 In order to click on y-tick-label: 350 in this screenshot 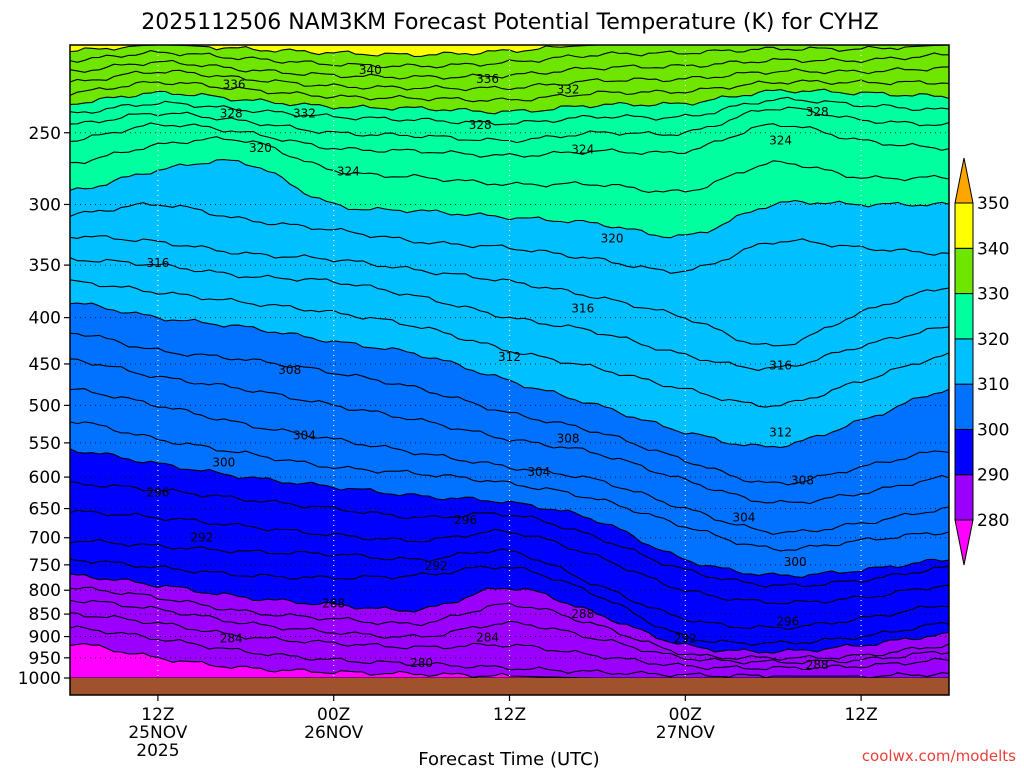, I will do `click(45, 266)`.